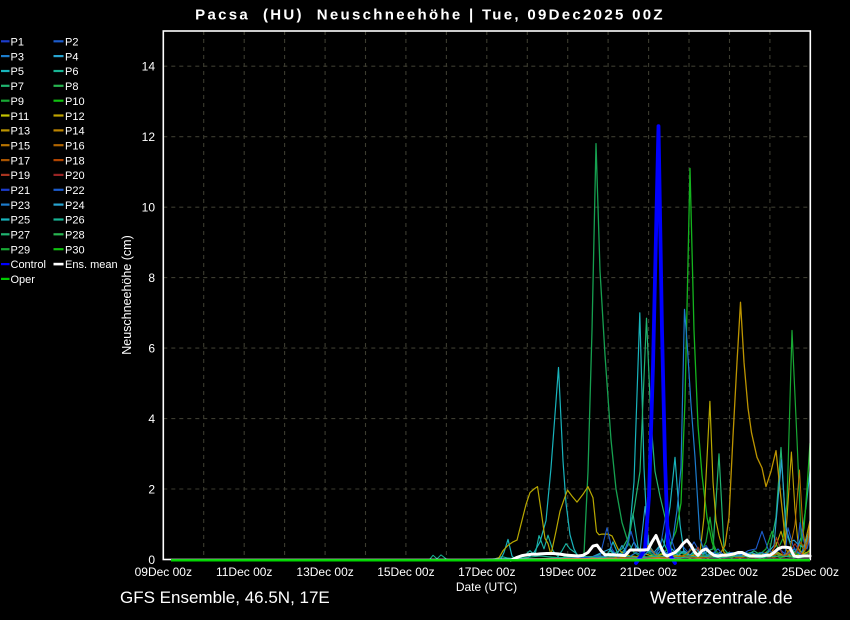 This screenshot has height=620, width=850. I want to click on svg-text: P18, so click(75, 161).